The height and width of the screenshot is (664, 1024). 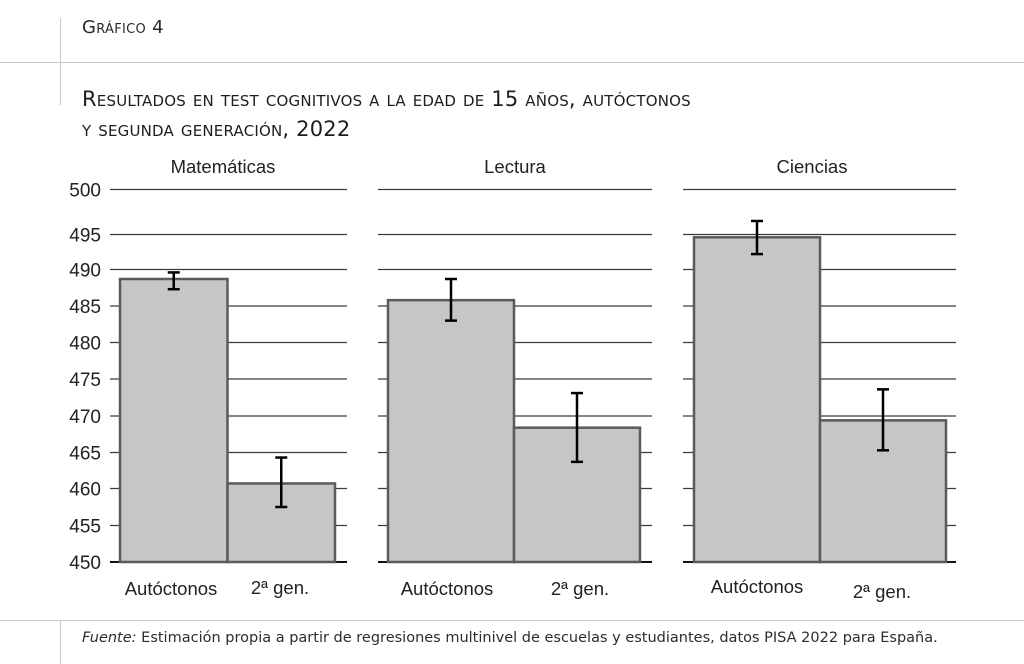 What do you see at coordinates (85, 271) in the screenshot?
I see `y-tick-label: 490` at bounding box center [85, 271].